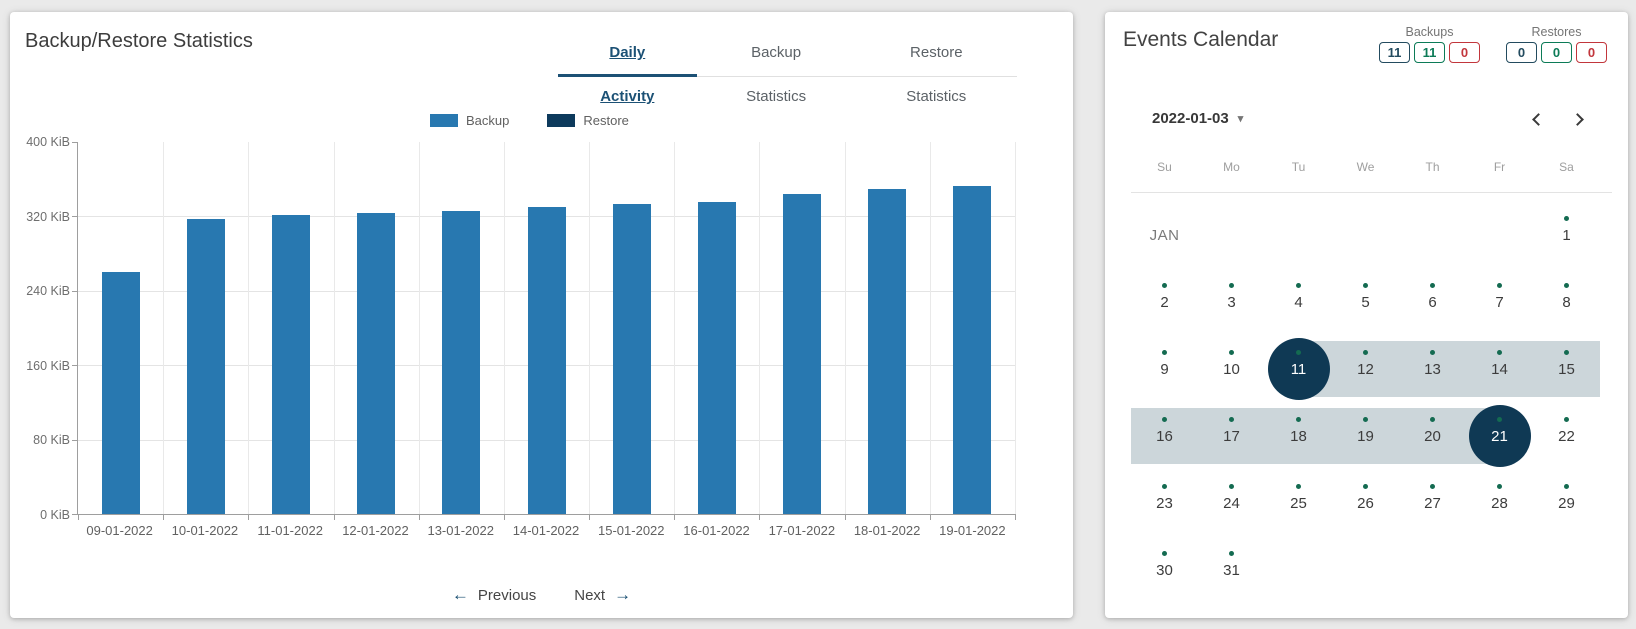 Image resolution: width=1636 pixels, height=629 pixels. What do you see at coordinates (602, 595) in the screenshot?
I see `next-button: Next →` at bounding box center [602, 595].